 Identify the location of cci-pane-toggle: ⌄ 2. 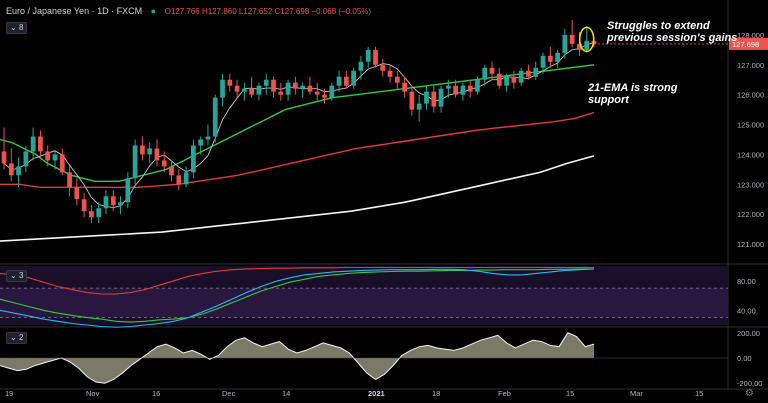
(17, 338).